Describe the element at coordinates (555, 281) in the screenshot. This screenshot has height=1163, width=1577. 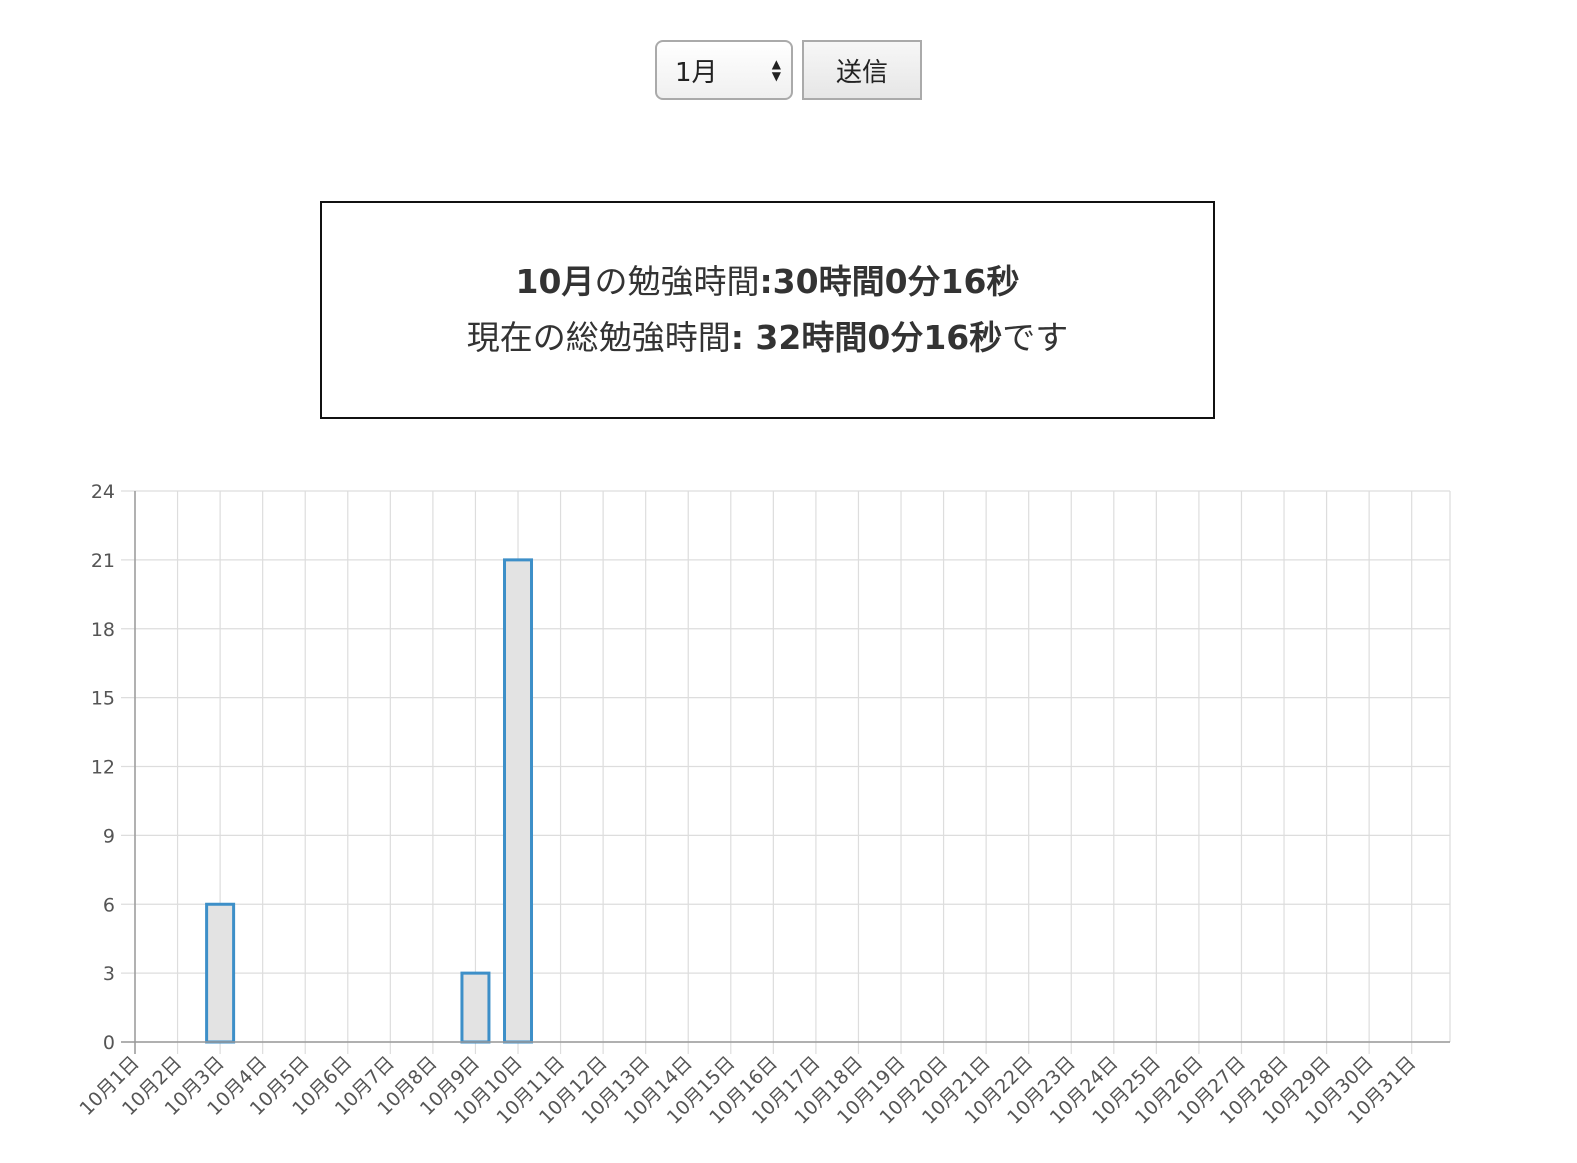
I see `summary-month: 10月` at that location.